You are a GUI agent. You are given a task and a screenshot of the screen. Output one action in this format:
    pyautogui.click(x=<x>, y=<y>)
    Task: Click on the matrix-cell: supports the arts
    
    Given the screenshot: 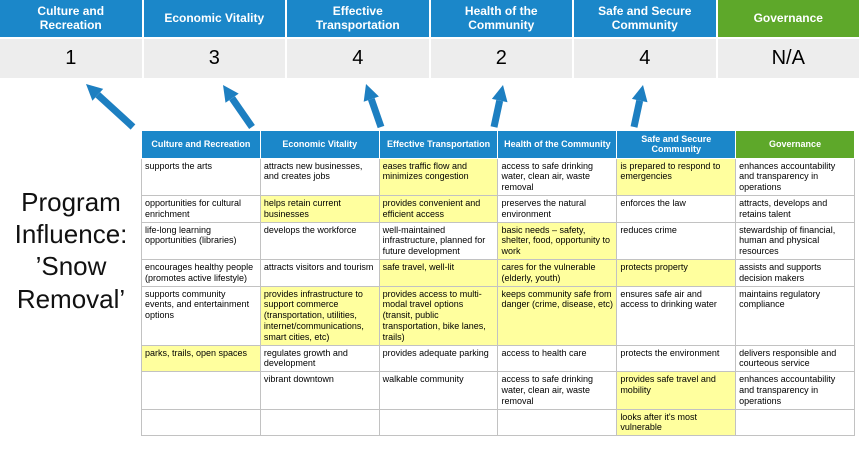 What is the action you would take?
    pyautogui.click(x=201, y=177)
    